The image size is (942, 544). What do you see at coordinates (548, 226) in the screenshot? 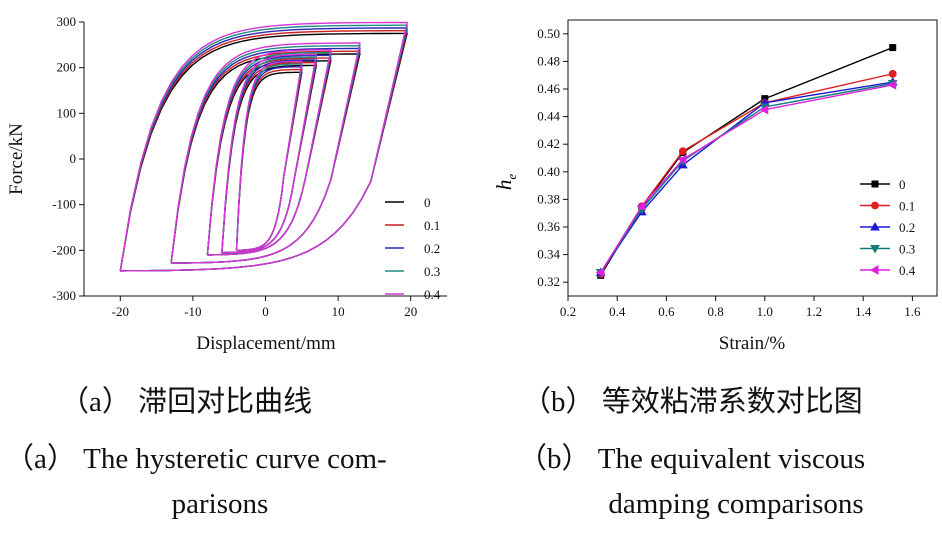
I see `y-tick-label: 0.36` at bounding box center [548, 226].